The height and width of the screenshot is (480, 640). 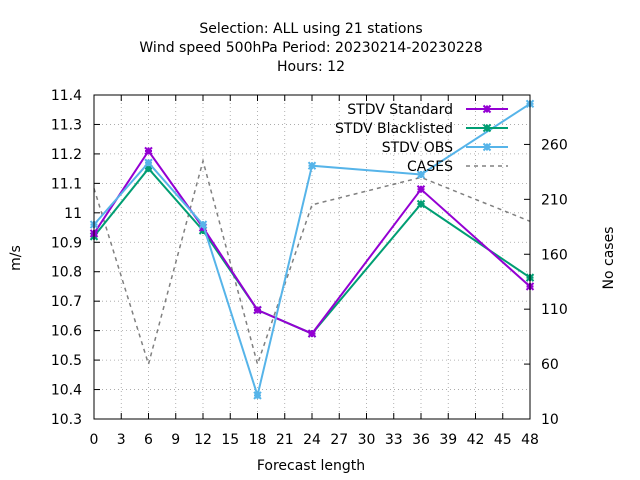 I want to click on y-tick-label: 11, so click(x=73, y=214).